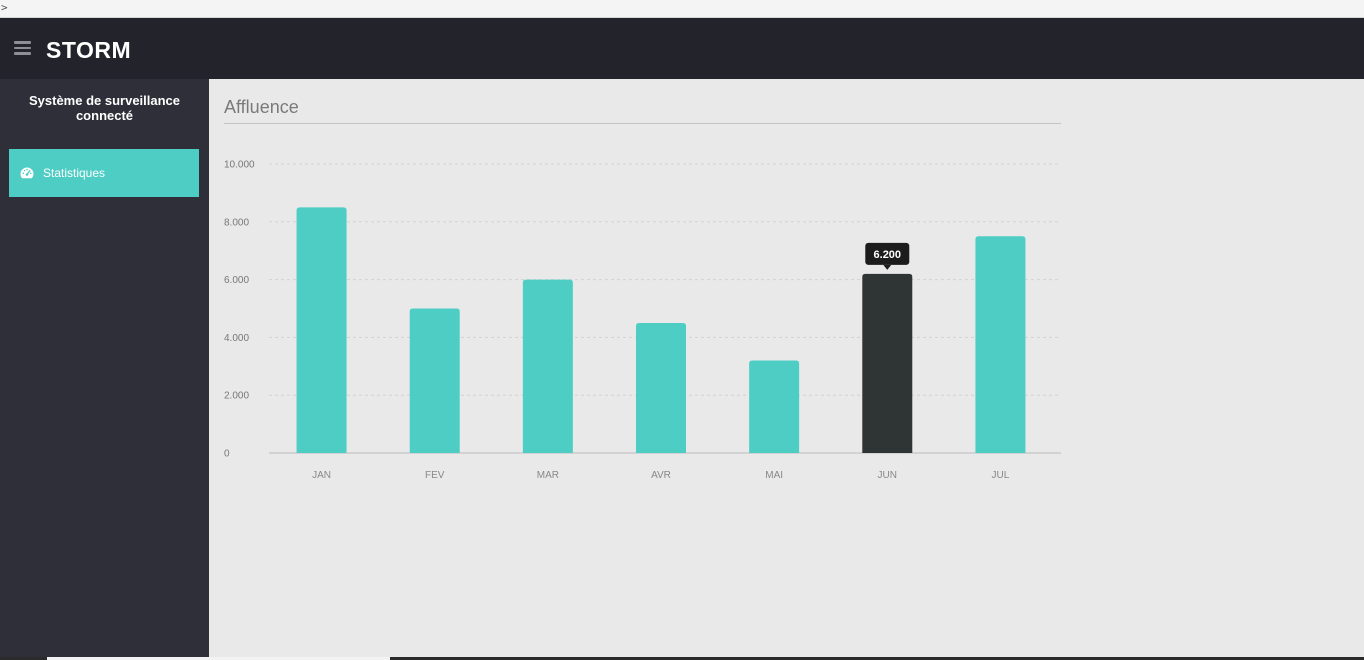 The height and width of the screenshot is (660, 1364). I want to click on dashboard-gauge-icon, so click(27, 173).